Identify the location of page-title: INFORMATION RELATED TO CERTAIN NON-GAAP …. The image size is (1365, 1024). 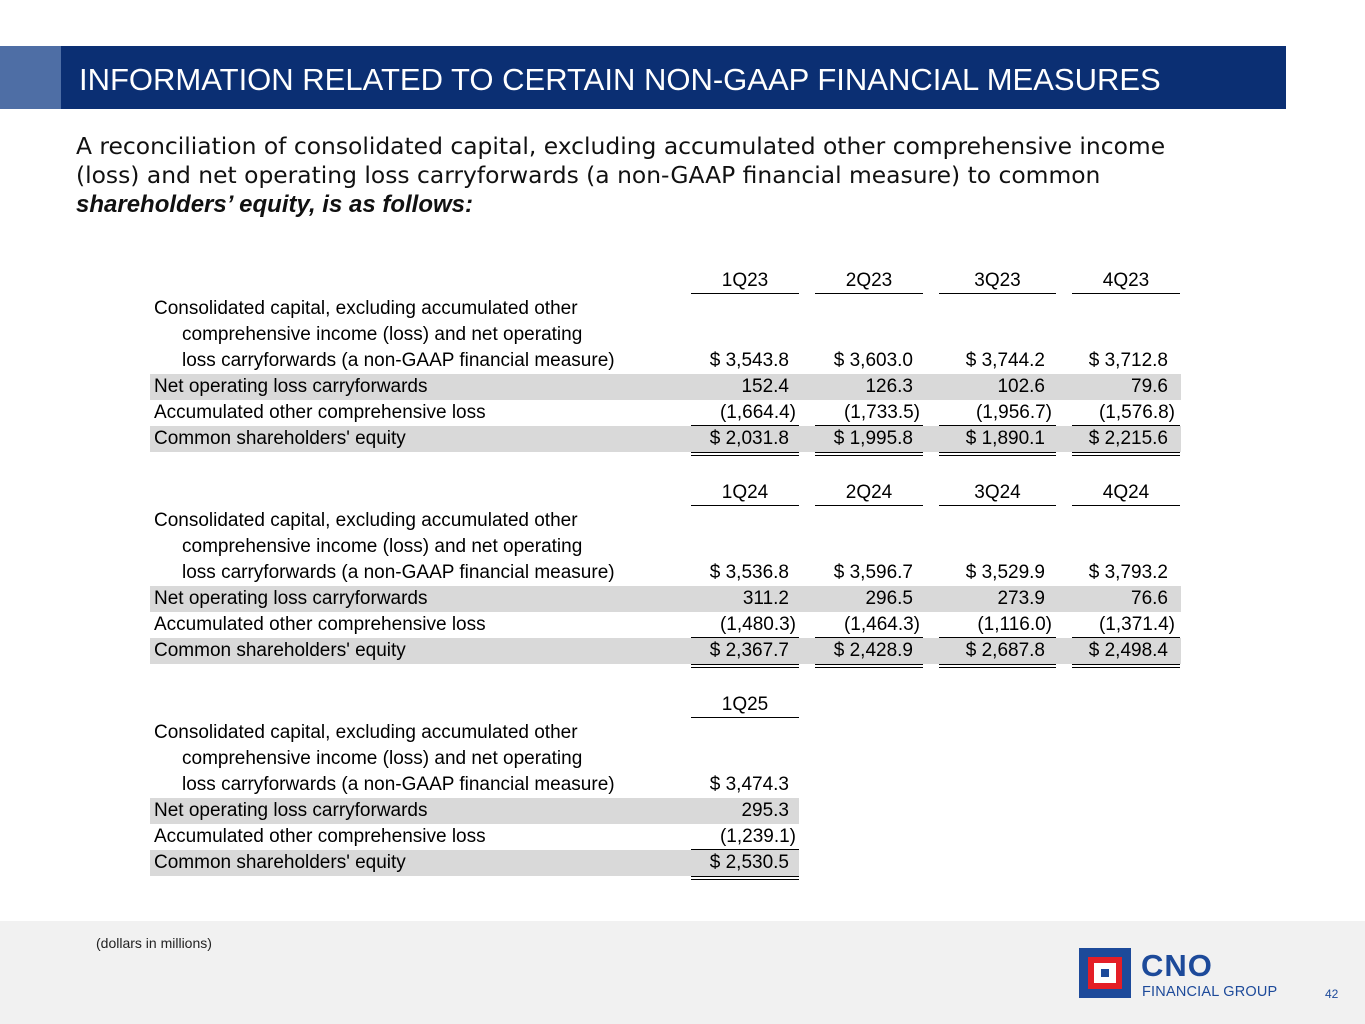
(620, 79).